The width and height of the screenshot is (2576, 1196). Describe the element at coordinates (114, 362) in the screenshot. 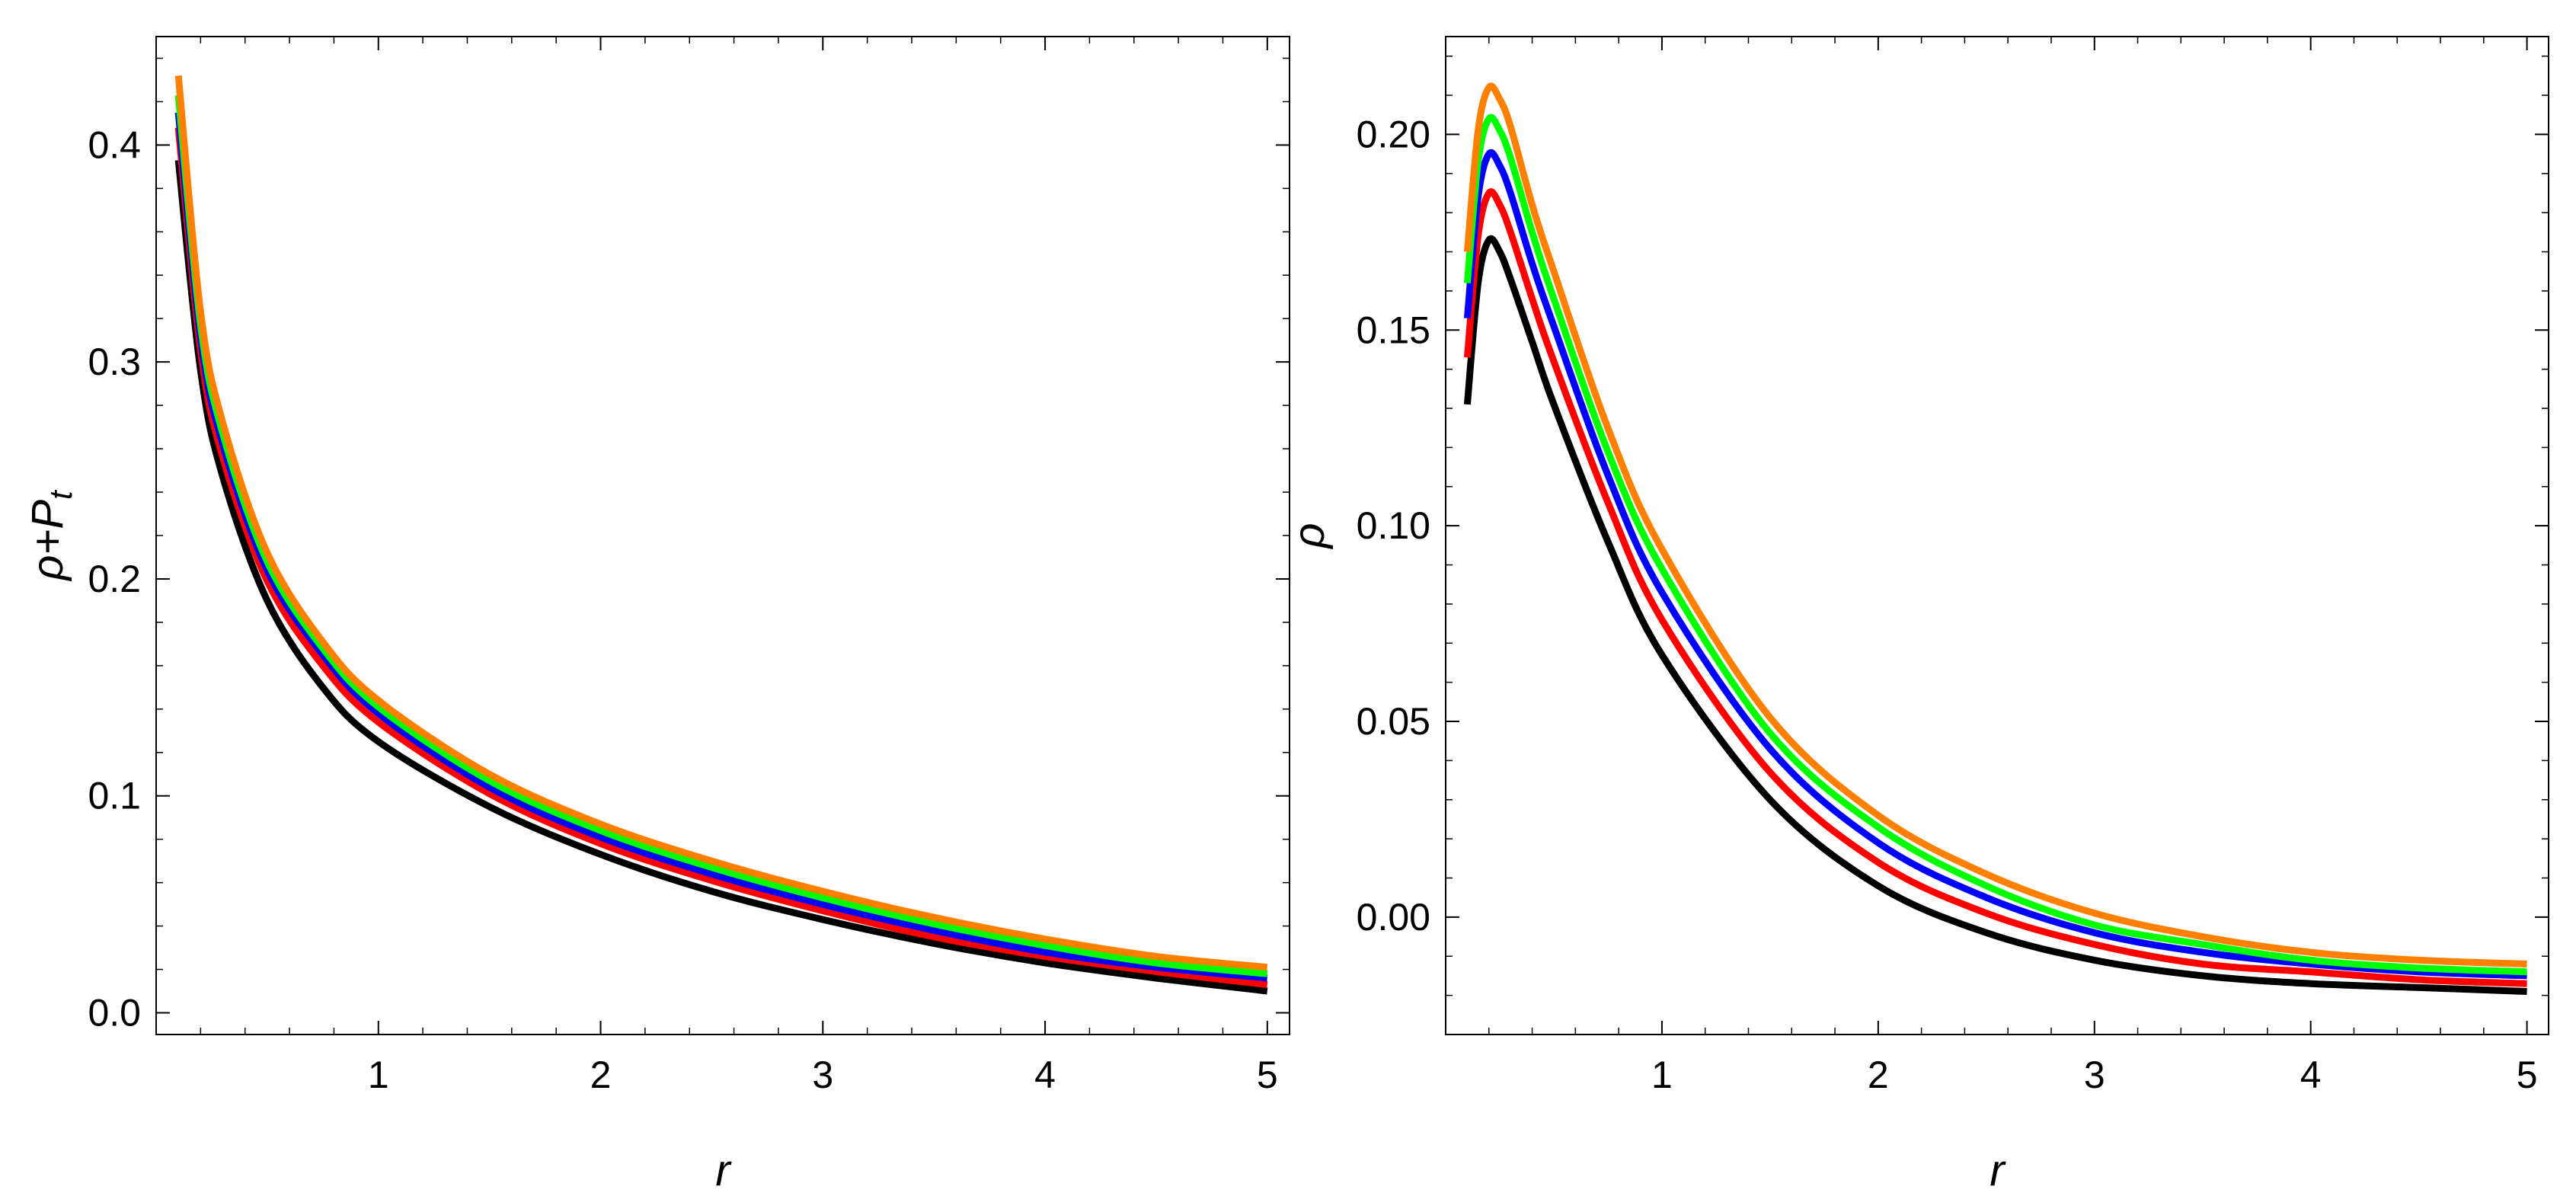

I see `left-y-tick-label: 0.3` at that location.